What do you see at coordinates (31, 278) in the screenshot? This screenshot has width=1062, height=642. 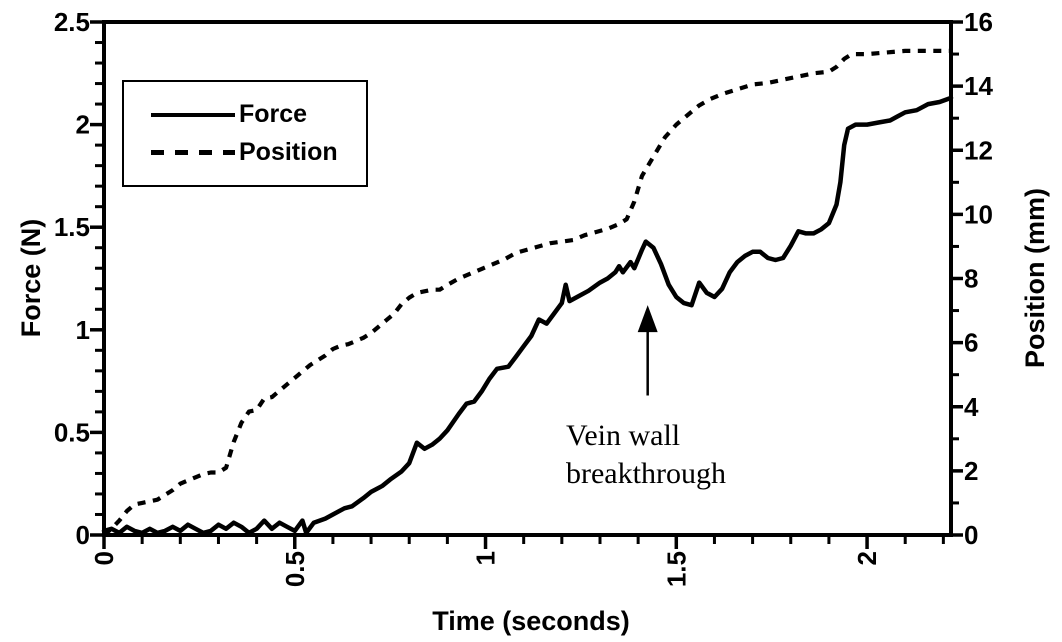 I see `y-axis-left-title: Force (N)` at bounding box center [31, 278].